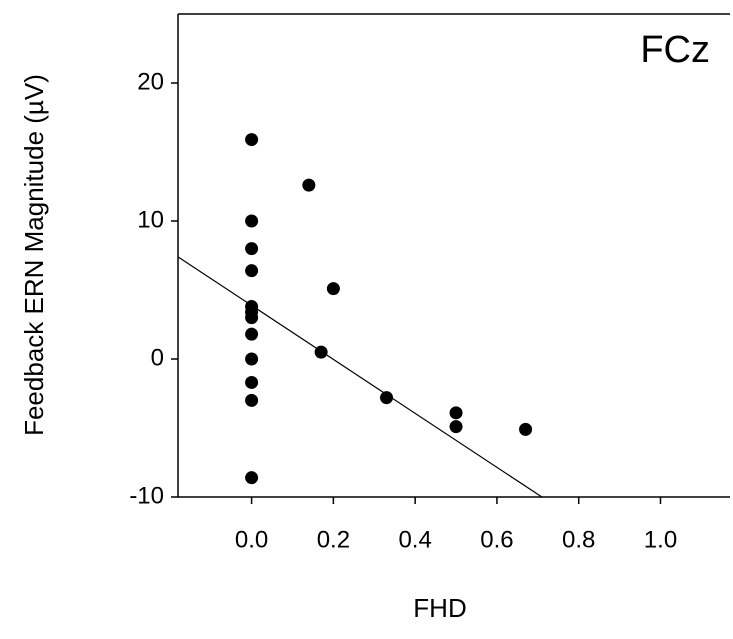  Describe the element at coordinates (333, 539) in the screenshot. I see `x-tick-label: 0.2` at that location.